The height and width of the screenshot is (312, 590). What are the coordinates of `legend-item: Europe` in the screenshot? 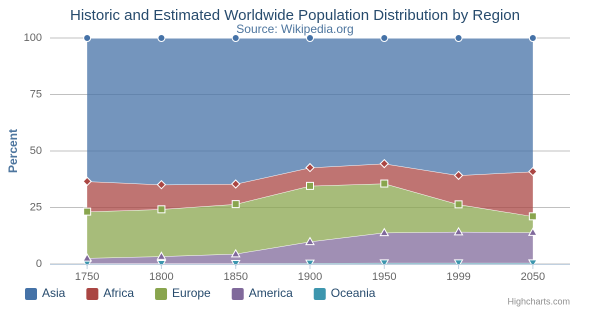 It's located at (183, 293).